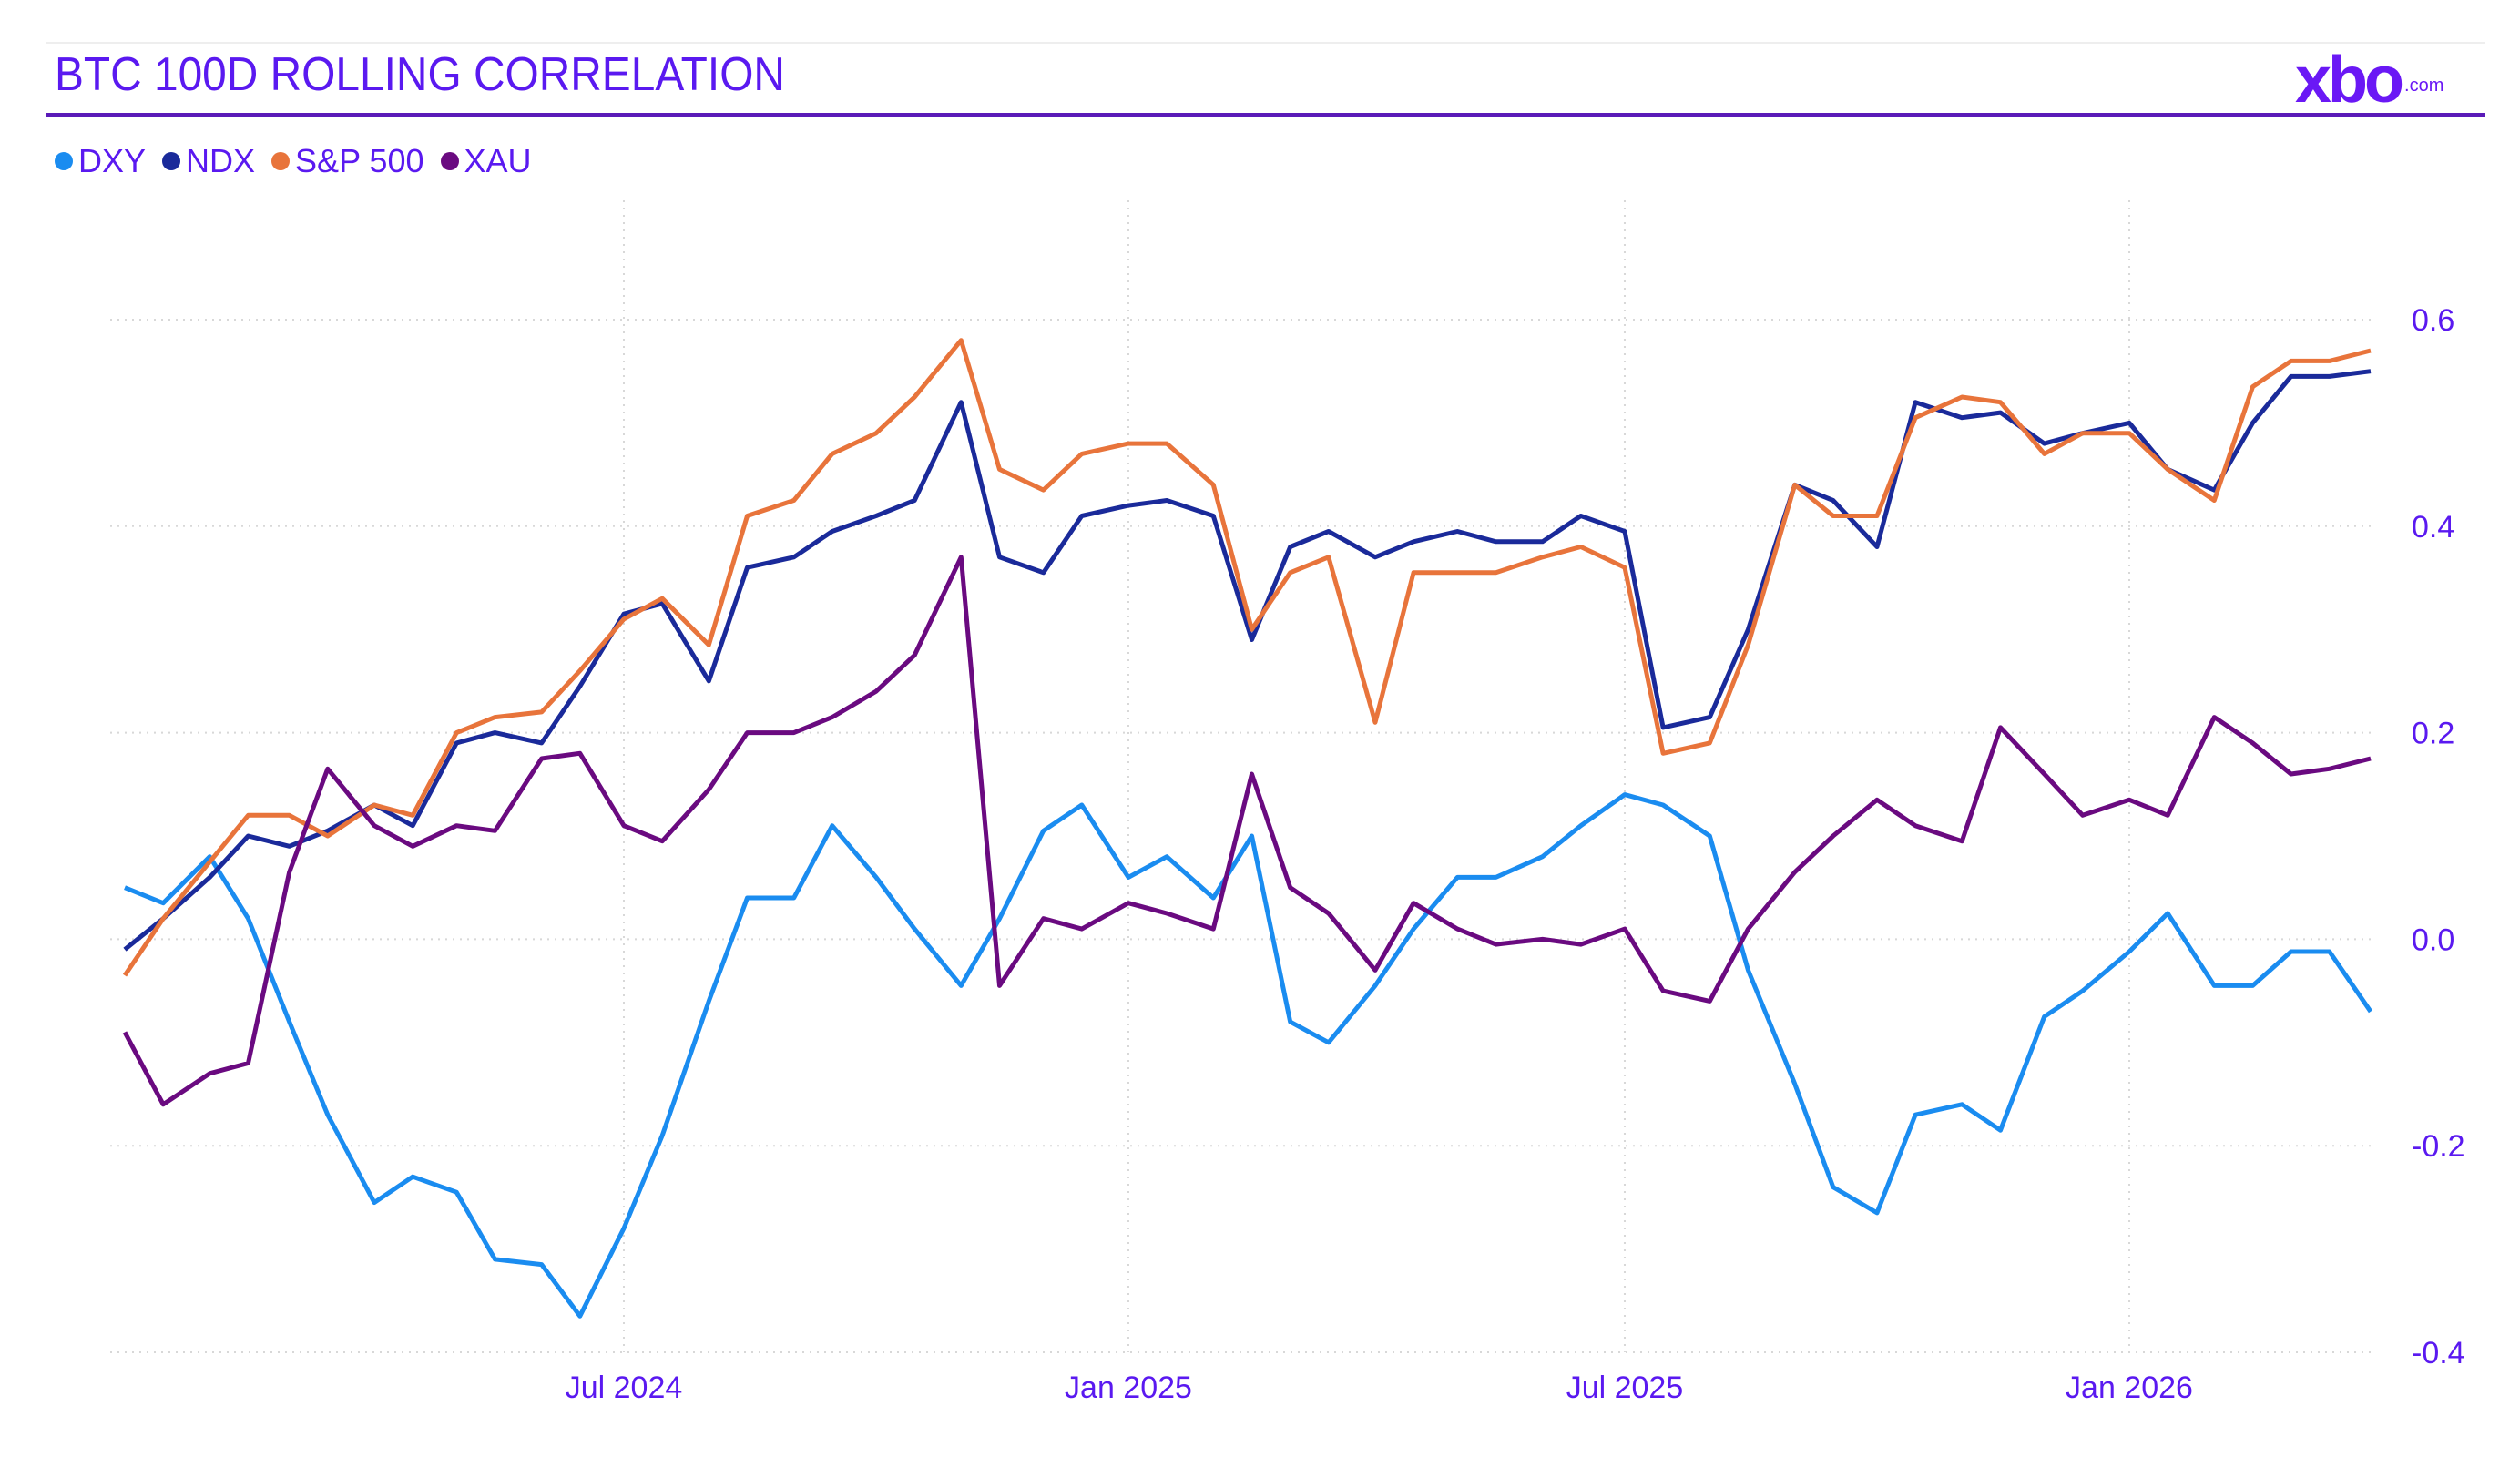 The height and width of the screenshot is (1457, 2520). Describe the element at coordinates (2424, 86) in the screenshot. I see `logo-suffix: .com` at that location.